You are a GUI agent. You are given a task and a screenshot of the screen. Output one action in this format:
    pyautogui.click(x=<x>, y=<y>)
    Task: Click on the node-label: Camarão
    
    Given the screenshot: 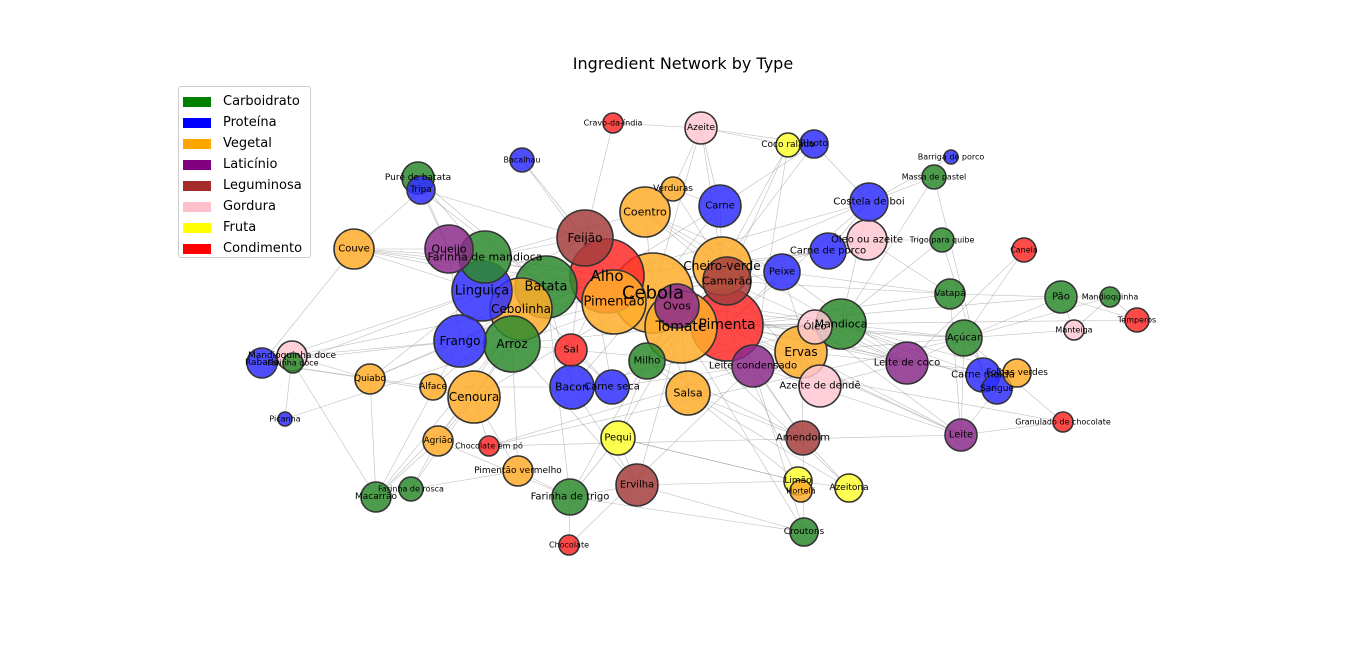 What is the action you would take?
    pyautogui.click(x=727, y=281)
    